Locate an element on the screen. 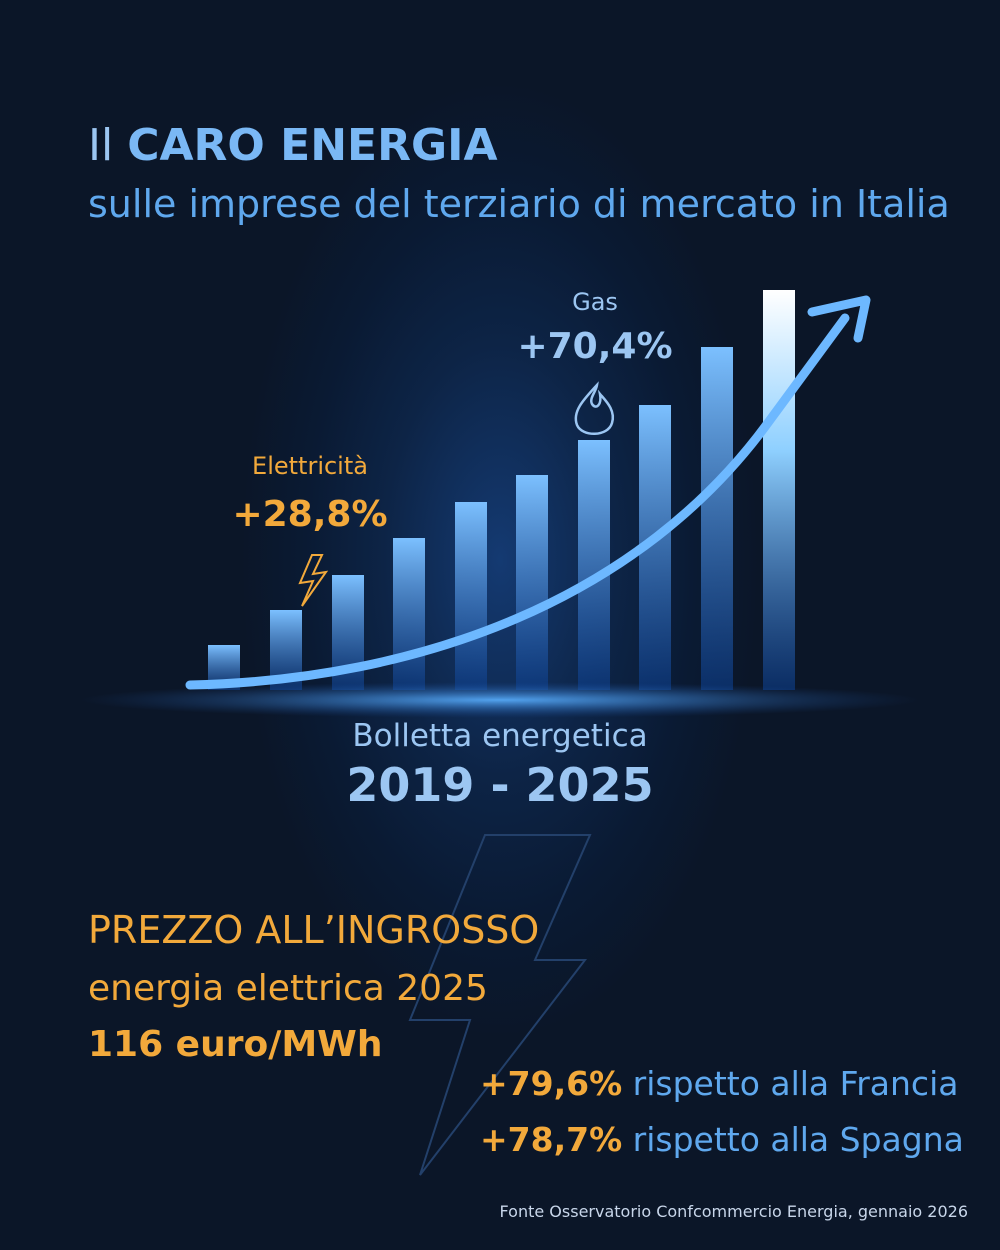 This screenshot has height=1250, width=1000. comparison-value: +79,6% is located at coordinates (551, 1083).